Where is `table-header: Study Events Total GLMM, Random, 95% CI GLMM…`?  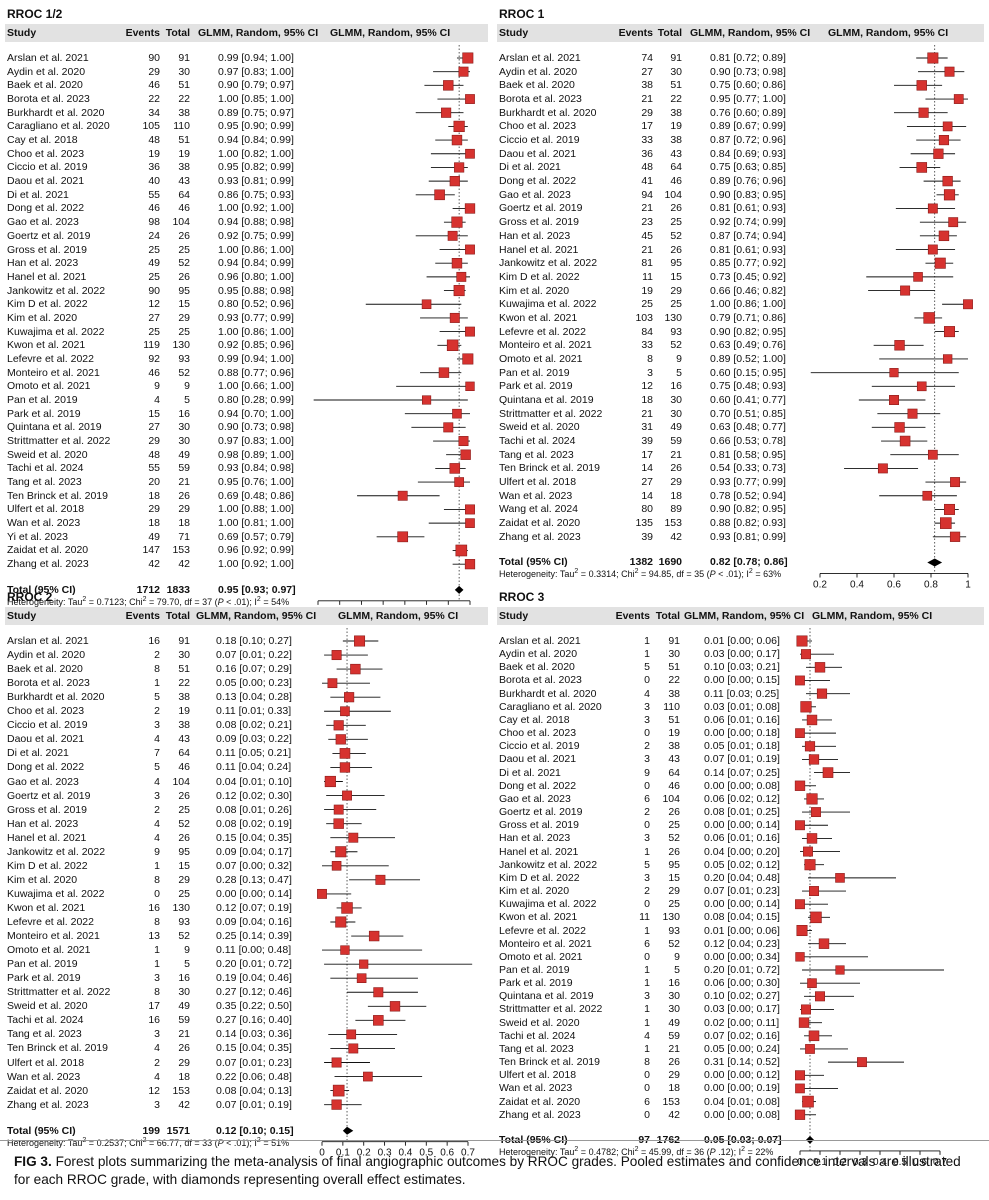 table-header: Study Events Total GLMM, Random, 95% CI GLMM… is located at coordinates (740, 616).